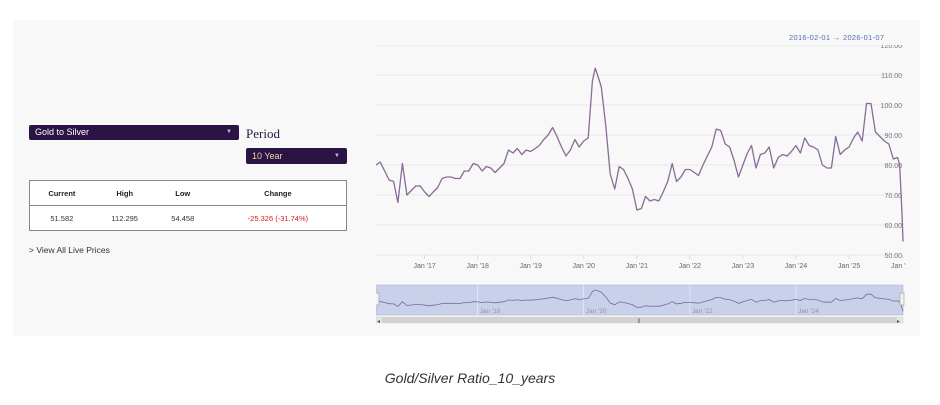  What do you see at coordinates (124, 218) in the screenshot?
I see `high-value: 112.295` at bounding box center [124, 218].